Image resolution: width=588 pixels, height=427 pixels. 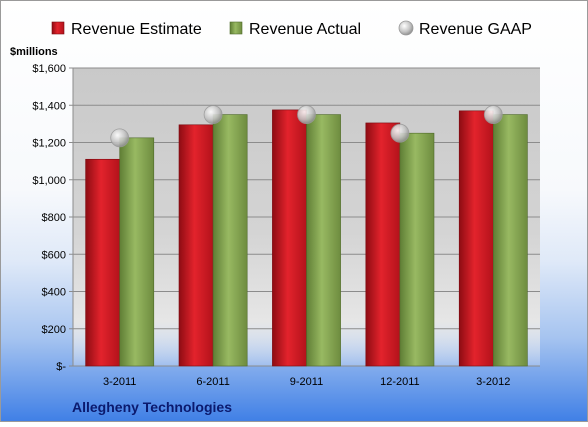 I want to click on legend-label: Revenue Actual, so click(x=305, y=29).